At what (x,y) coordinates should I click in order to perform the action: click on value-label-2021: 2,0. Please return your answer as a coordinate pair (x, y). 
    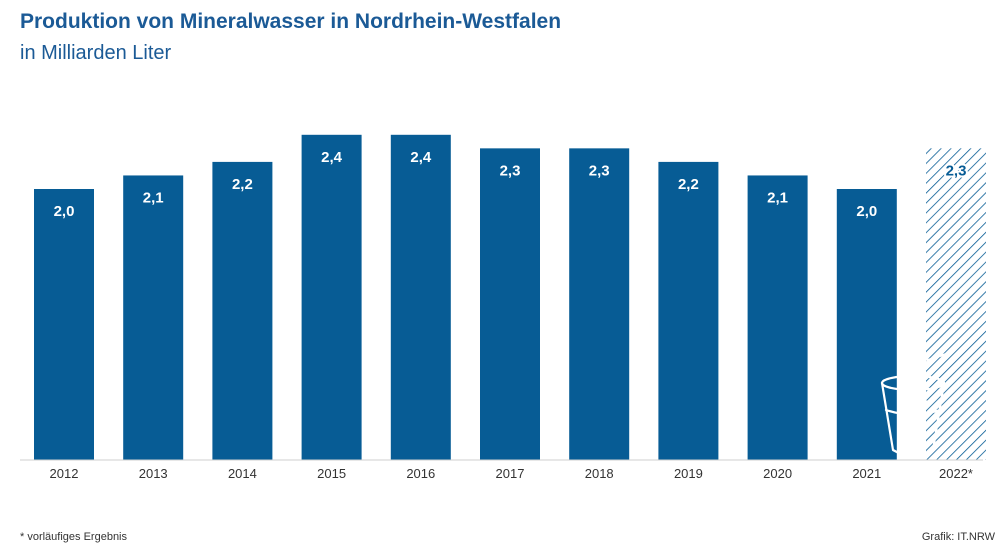
    Looking at the image, I should click on (866, 211).